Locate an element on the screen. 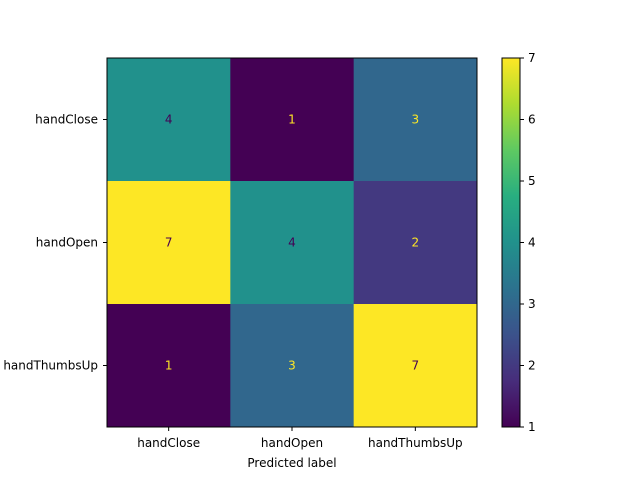 This screenshot has width=640, height=480. y-axis-ticks: handClose handOpen handThumbsUp is located at coordinates (55, 243).